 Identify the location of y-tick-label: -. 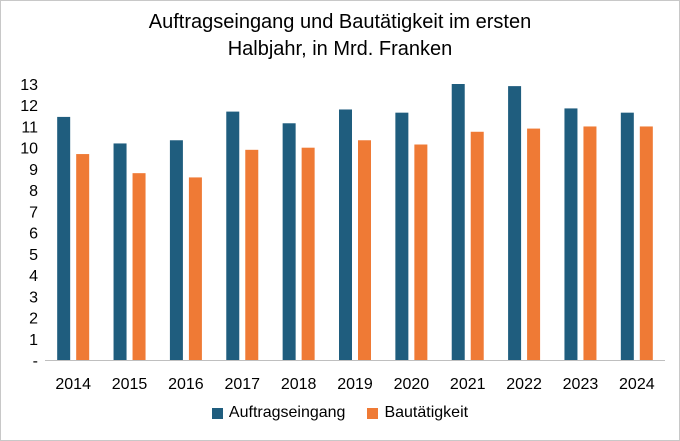
(35, 361).